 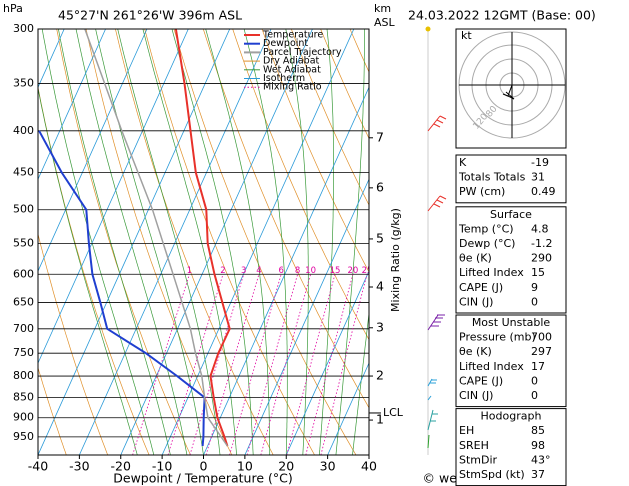 What do you see at coordinates (243, 271) in the screenshot?
I see `mixing-ratio-label: 3` at bounding box center [243, 271].